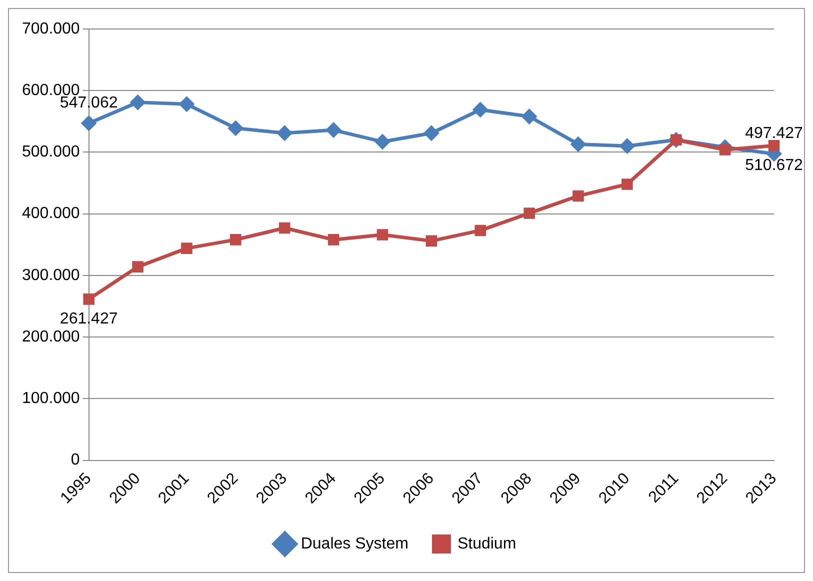 Image resolution: width=813 pixels, height=581 pixels. I want to click on legend-label: Studium, so click(486, 543).